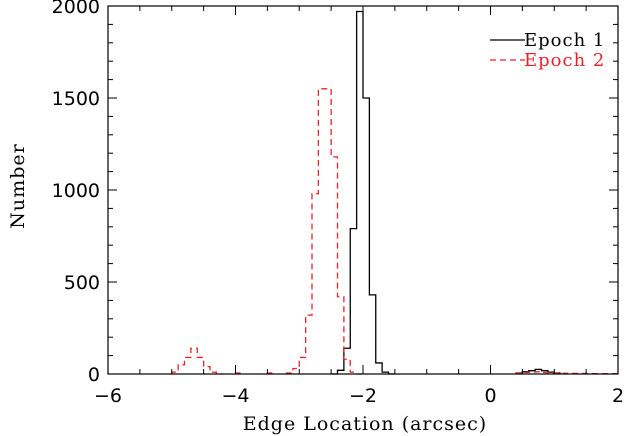 The height and width of the screenshot is (436, 624). Describe the element at coordinates (82, 283) in the screenshot. I see `y-tick-label: 500` at that location.